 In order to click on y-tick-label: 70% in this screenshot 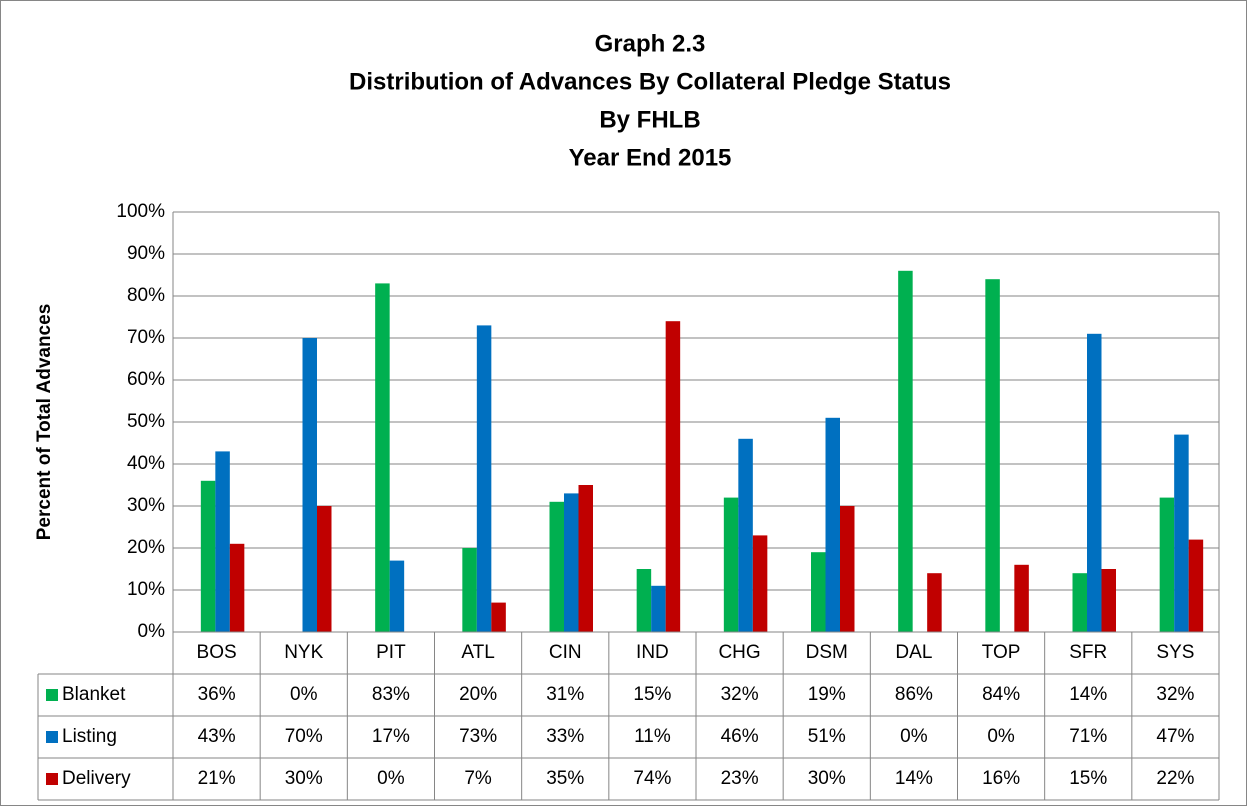, I will do `click(146, 337)`.